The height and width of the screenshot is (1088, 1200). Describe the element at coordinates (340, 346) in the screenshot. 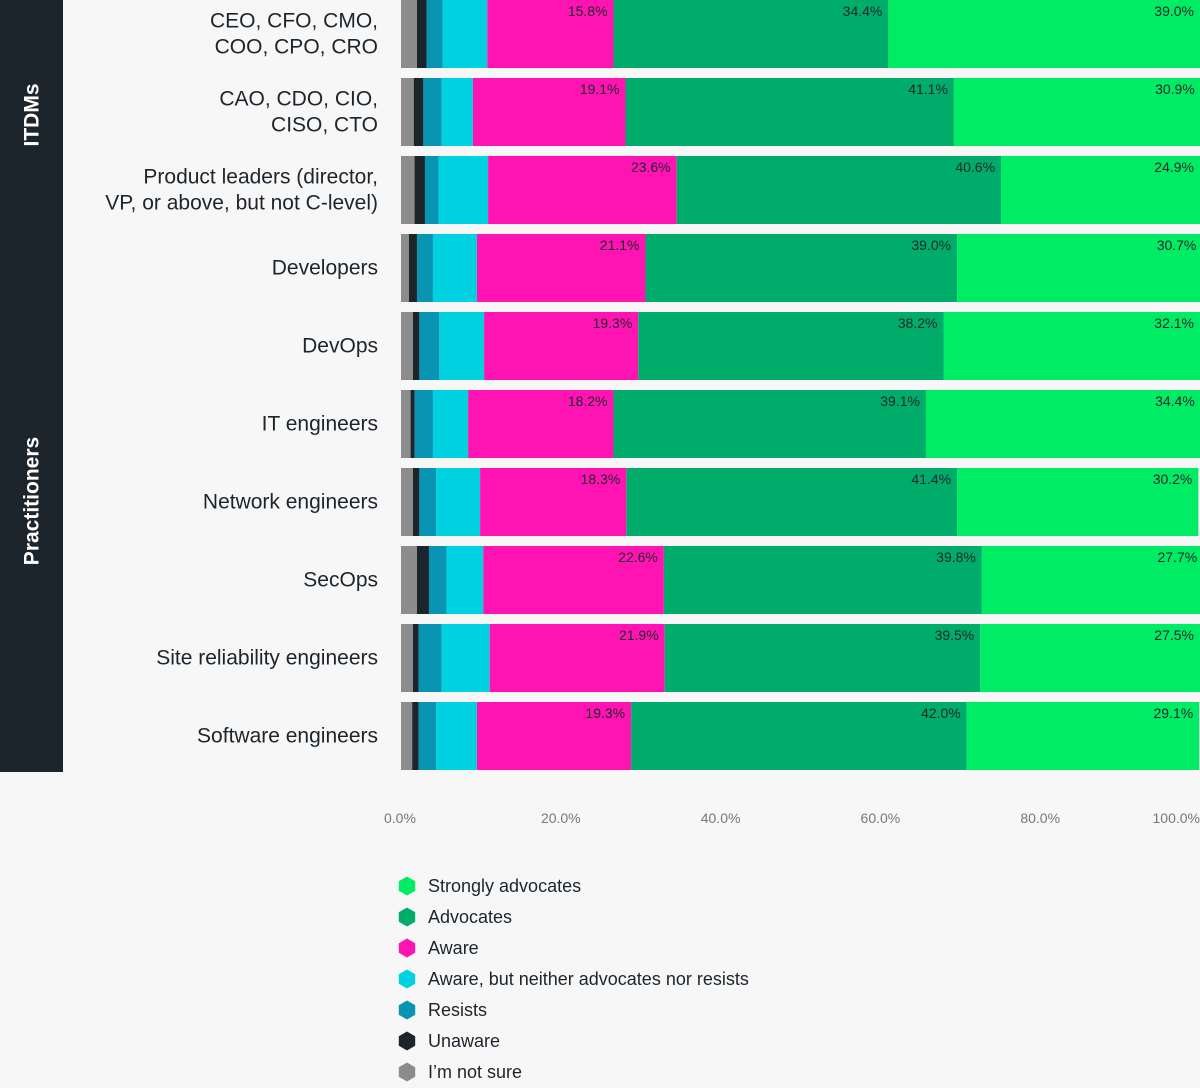

I see `category-label: DevOps` at that location.